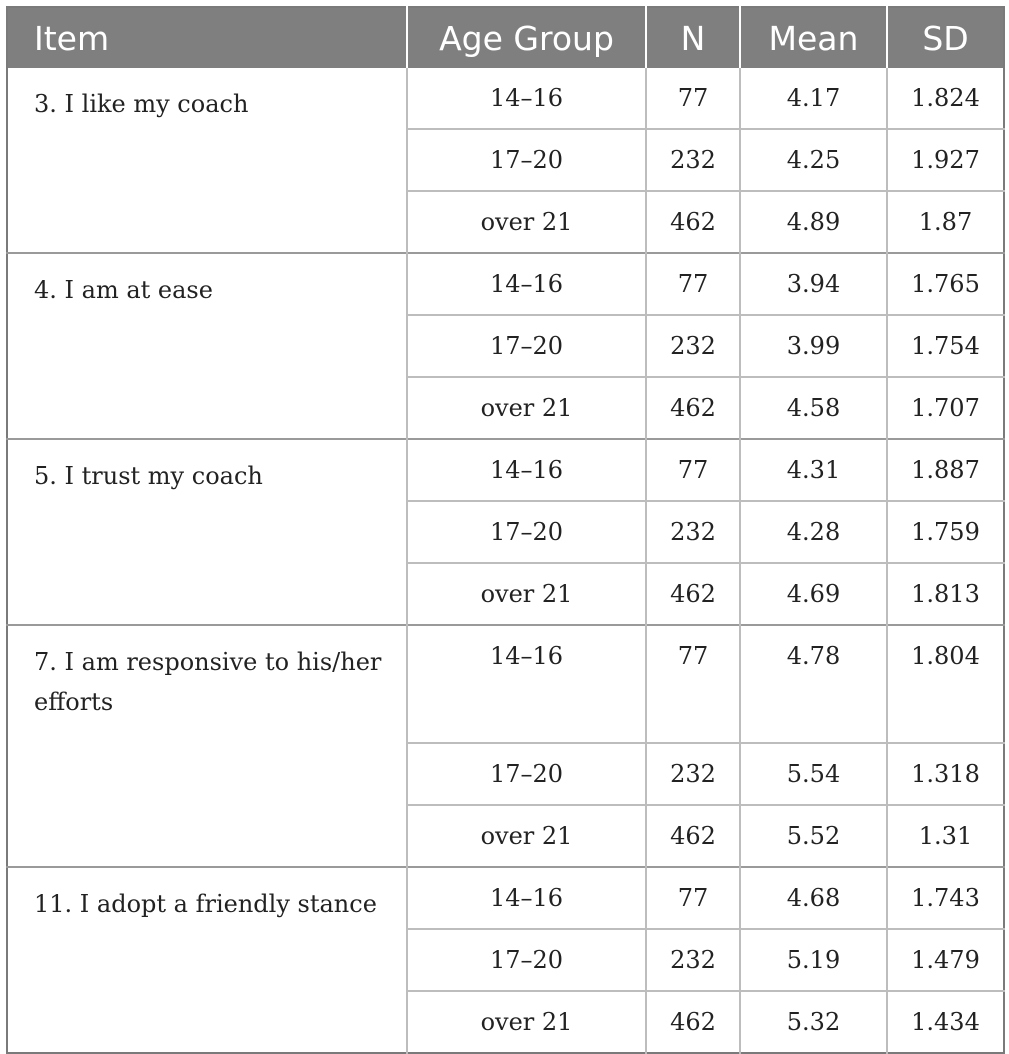  Describe the element at coordinates (945, 37) in the screenshot. I see `header-sd: SD` at that location.